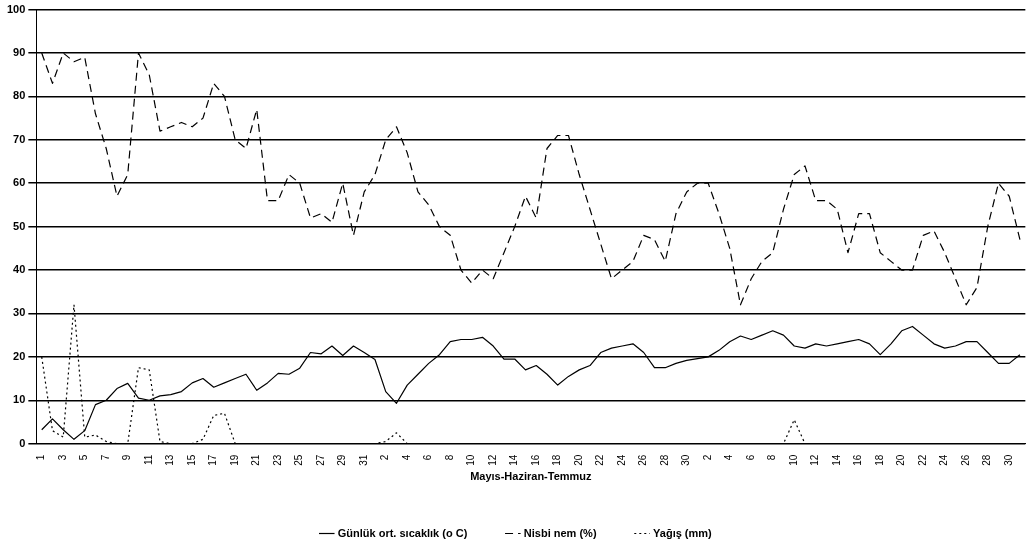 This screenshot has width=1035, height=553. What do you see at coordinates (342, 460) in the screenshot?
I see `x-tick-label: 29` at bounding box center [342, 460].